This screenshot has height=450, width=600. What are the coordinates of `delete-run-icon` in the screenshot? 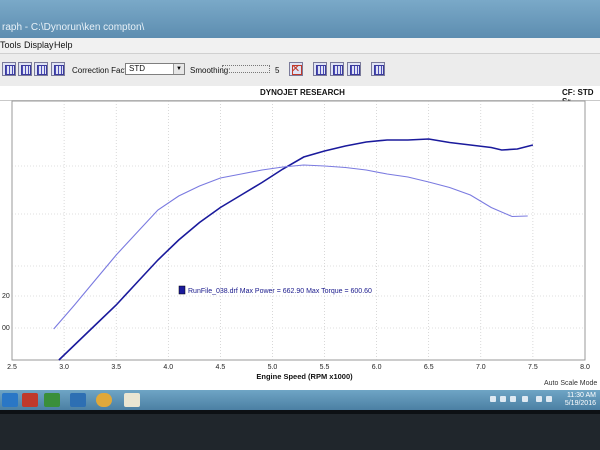 It's located at (296, 69).